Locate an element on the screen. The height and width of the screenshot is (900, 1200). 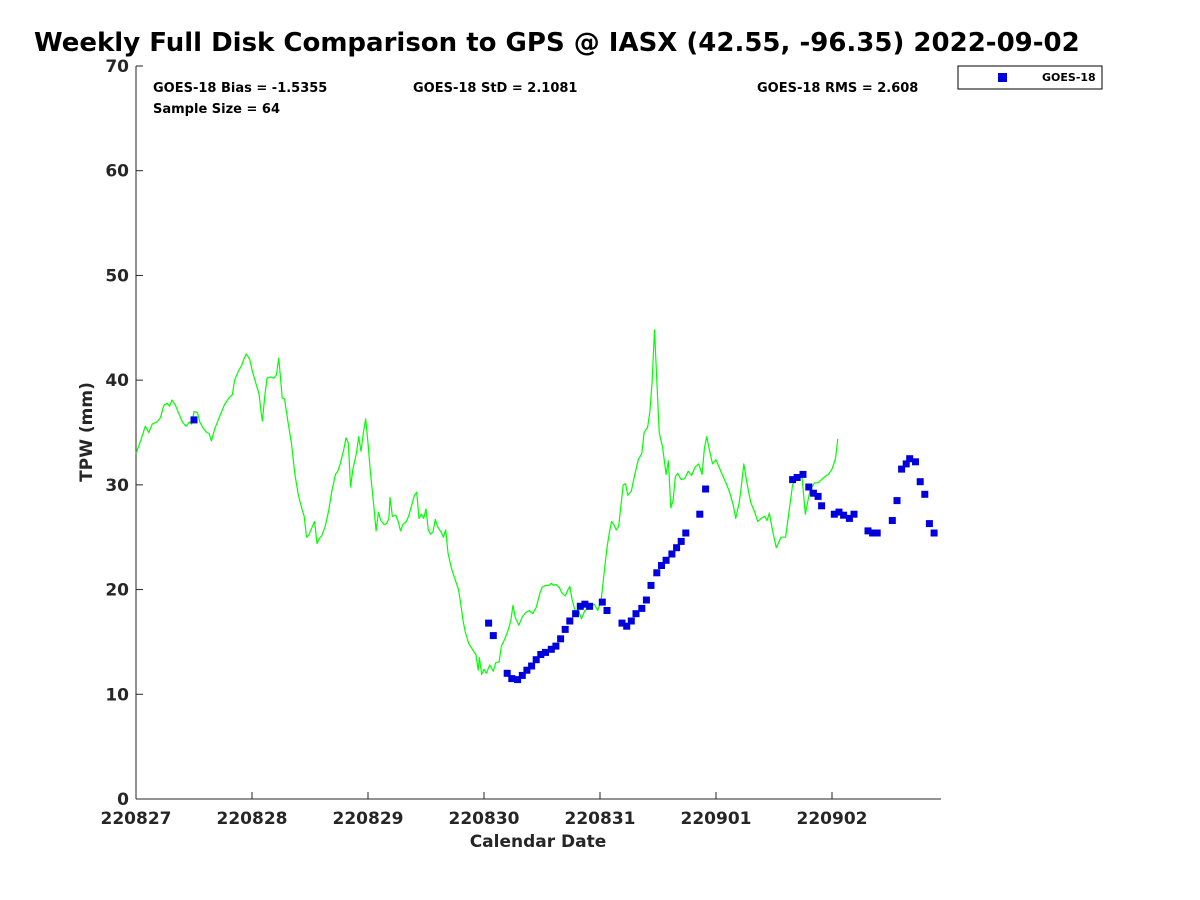
y-tick-label: 30 is located at coordinates (117, 486).